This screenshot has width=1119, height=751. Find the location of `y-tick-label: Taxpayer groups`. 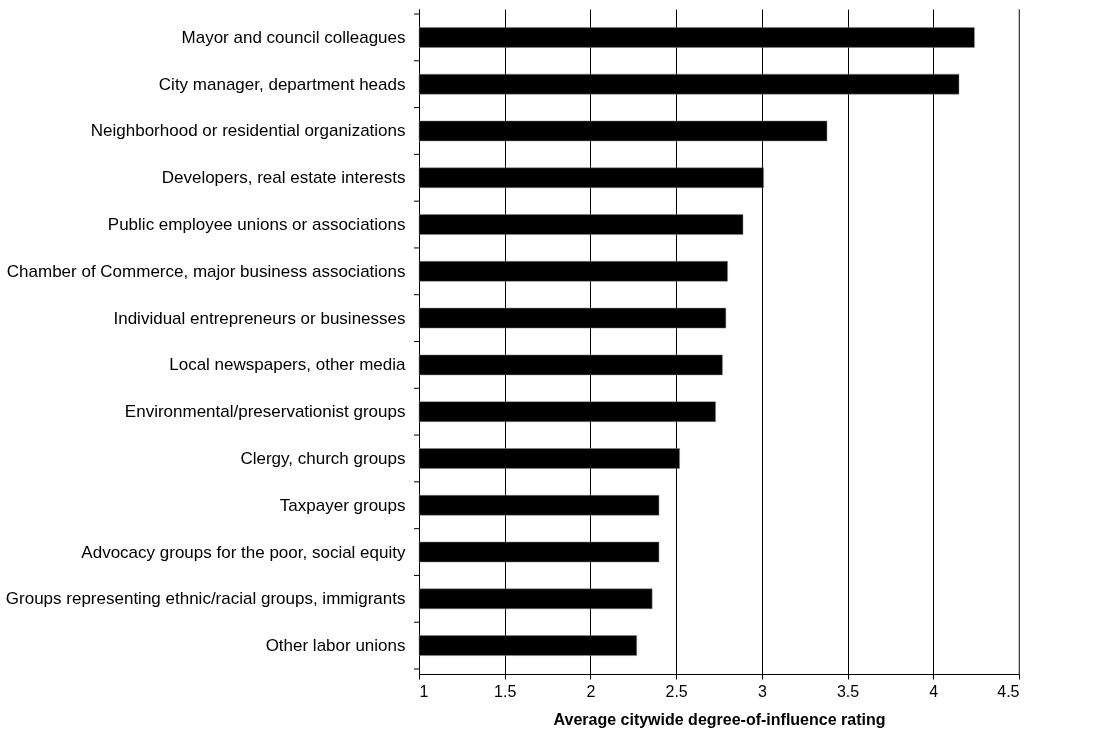

y-tick-label: Taxpayer groups is located at coordinates (342, 505).